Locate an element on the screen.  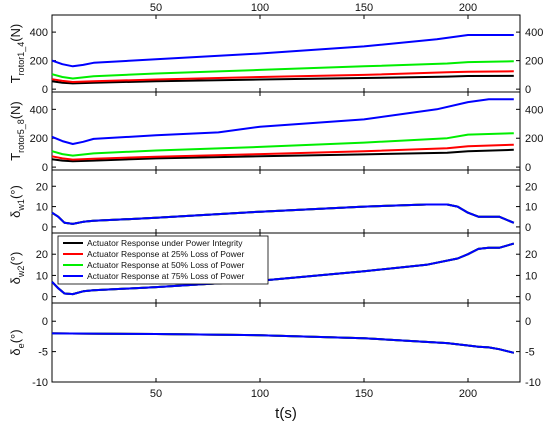
panel-1-ylabel-sub: rotor1_4 is located at coordinates (21, 59).